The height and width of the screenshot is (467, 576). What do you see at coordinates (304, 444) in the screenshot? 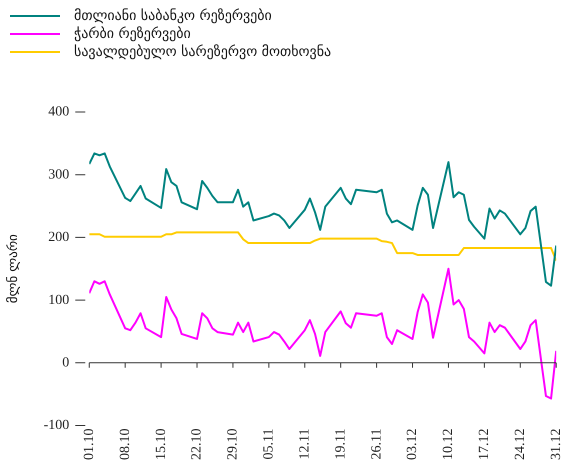
I see `x-tick-label: 12.11` at bounding box center [304, 444].